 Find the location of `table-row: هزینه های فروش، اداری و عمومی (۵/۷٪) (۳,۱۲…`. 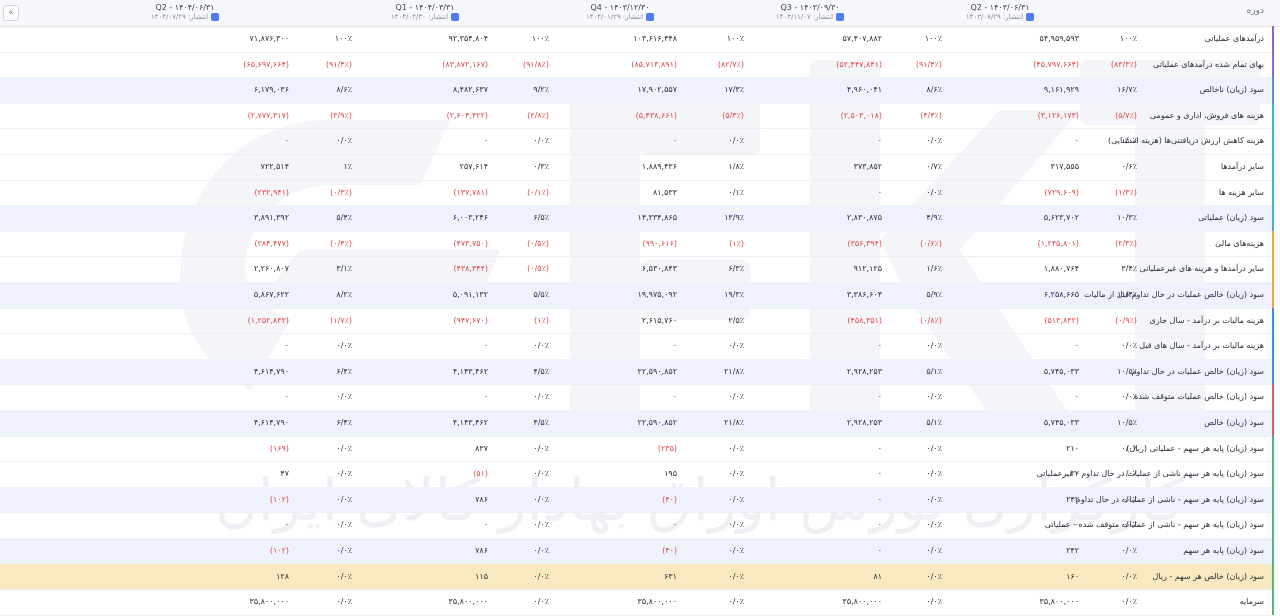

table-row: هزینه های فروش، اداری و عمومی (۵/۷٪) (۳,۱۲… is located at coordinates (637, 116).